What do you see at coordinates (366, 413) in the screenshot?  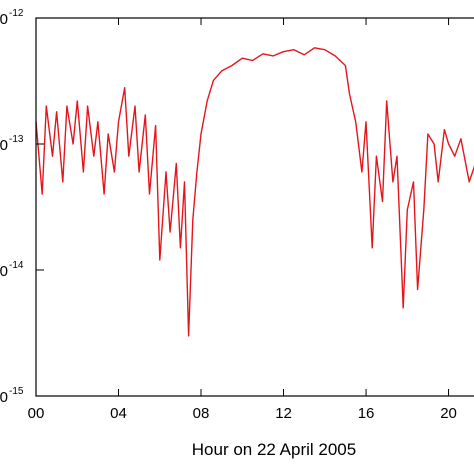 I see `x-tick-label-4: 16` at bounding box center [366, 413].